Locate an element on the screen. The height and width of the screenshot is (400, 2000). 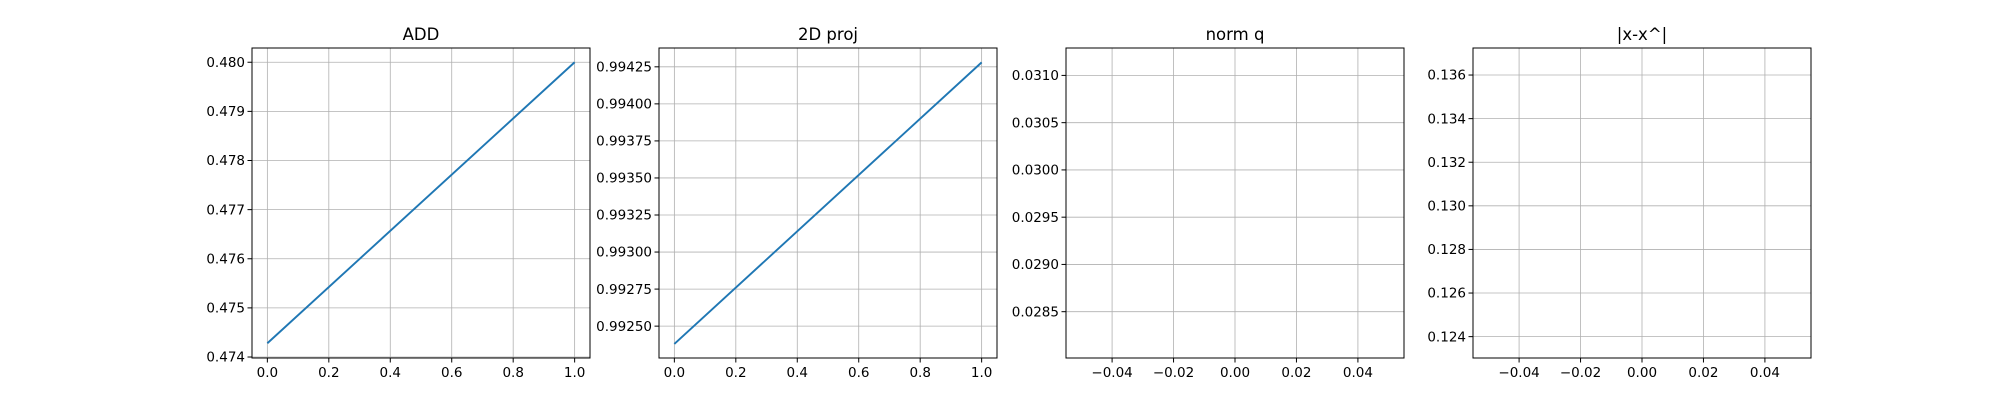
y-tick-label: 0.478 is located at coordinates (225, 161).